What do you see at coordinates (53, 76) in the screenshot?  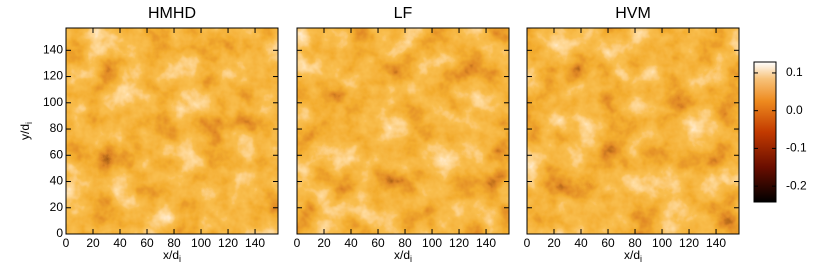 I see `y-tick-label: 120` at bounding box center [53, 76].